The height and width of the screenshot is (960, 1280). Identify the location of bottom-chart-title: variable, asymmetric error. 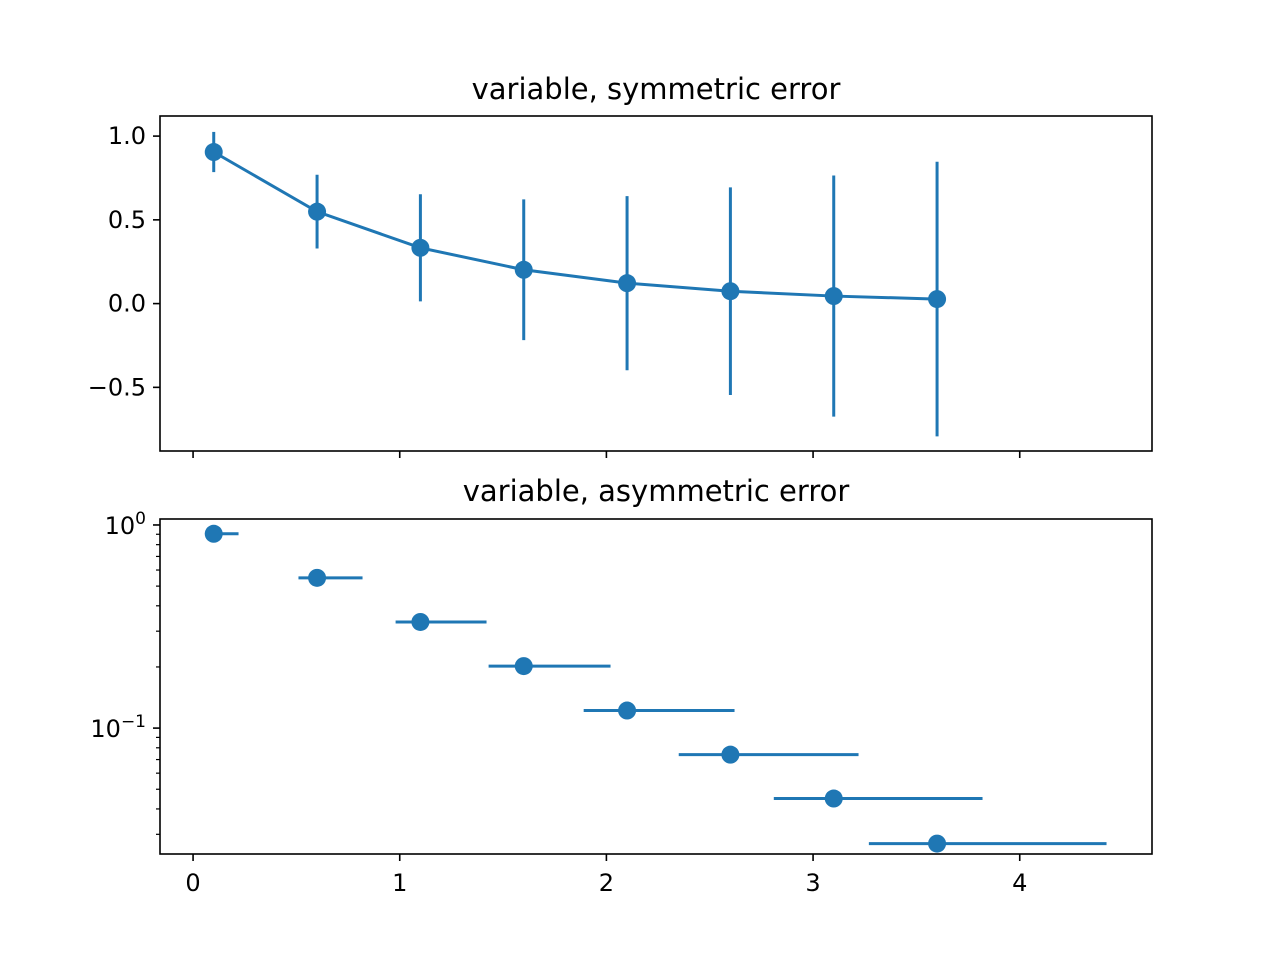
(656, 491).